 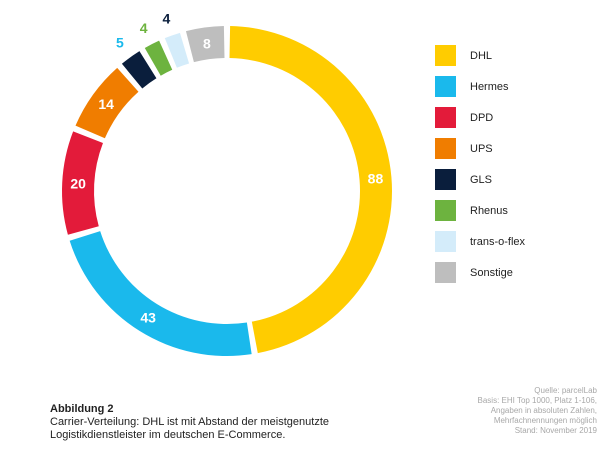 I want to click on legend-label: DPD, so click(x=482, y=117).